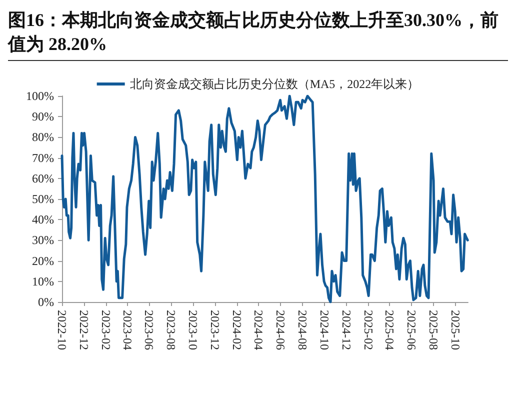 This screenshot has height=408, width=516. What do you see at coordinates (389, 330) in the screenshot?
I see `x-tick-label: 2025-04` at bounding box center [389, 330].